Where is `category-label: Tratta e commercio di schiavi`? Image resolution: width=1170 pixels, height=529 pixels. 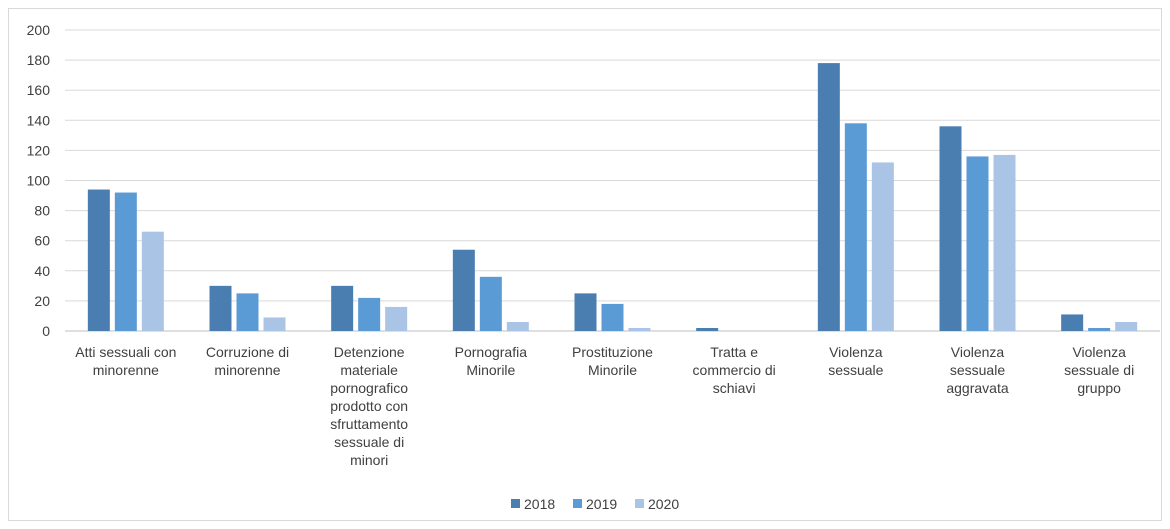
category-label: Tratta e commercio di schiavi is located at coordinates (734, 370).